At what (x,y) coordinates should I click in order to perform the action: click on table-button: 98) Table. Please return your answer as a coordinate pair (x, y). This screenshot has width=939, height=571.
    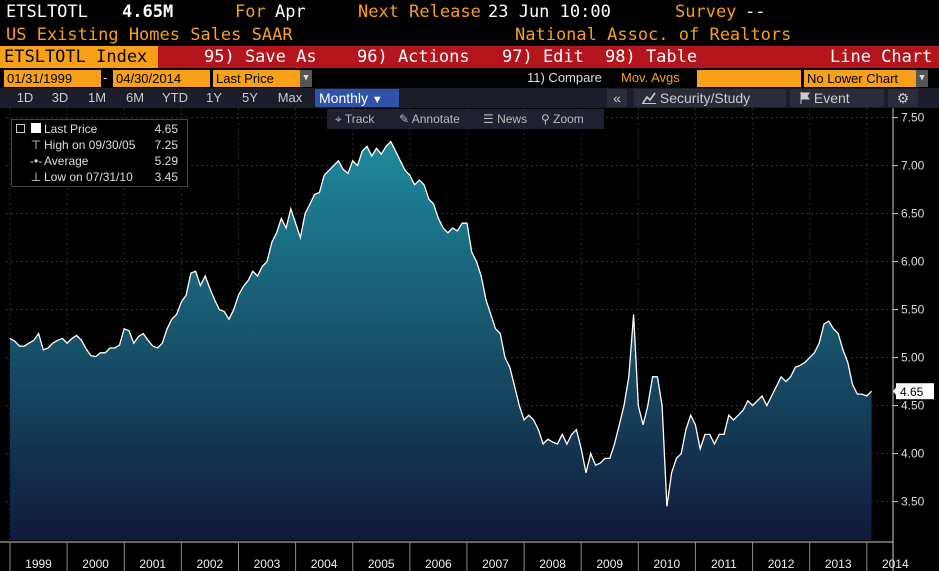
    Looking at the image, I should click on (651, 57).